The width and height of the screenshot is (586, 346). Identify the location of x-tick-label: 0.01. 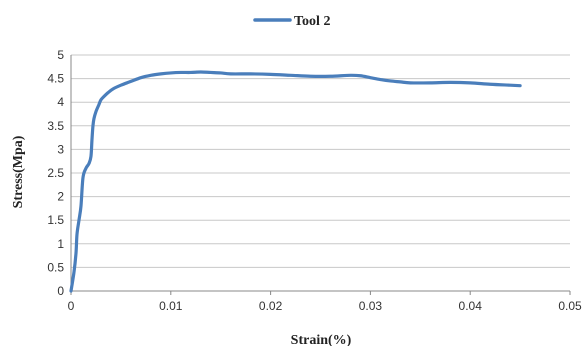
(171, 306).